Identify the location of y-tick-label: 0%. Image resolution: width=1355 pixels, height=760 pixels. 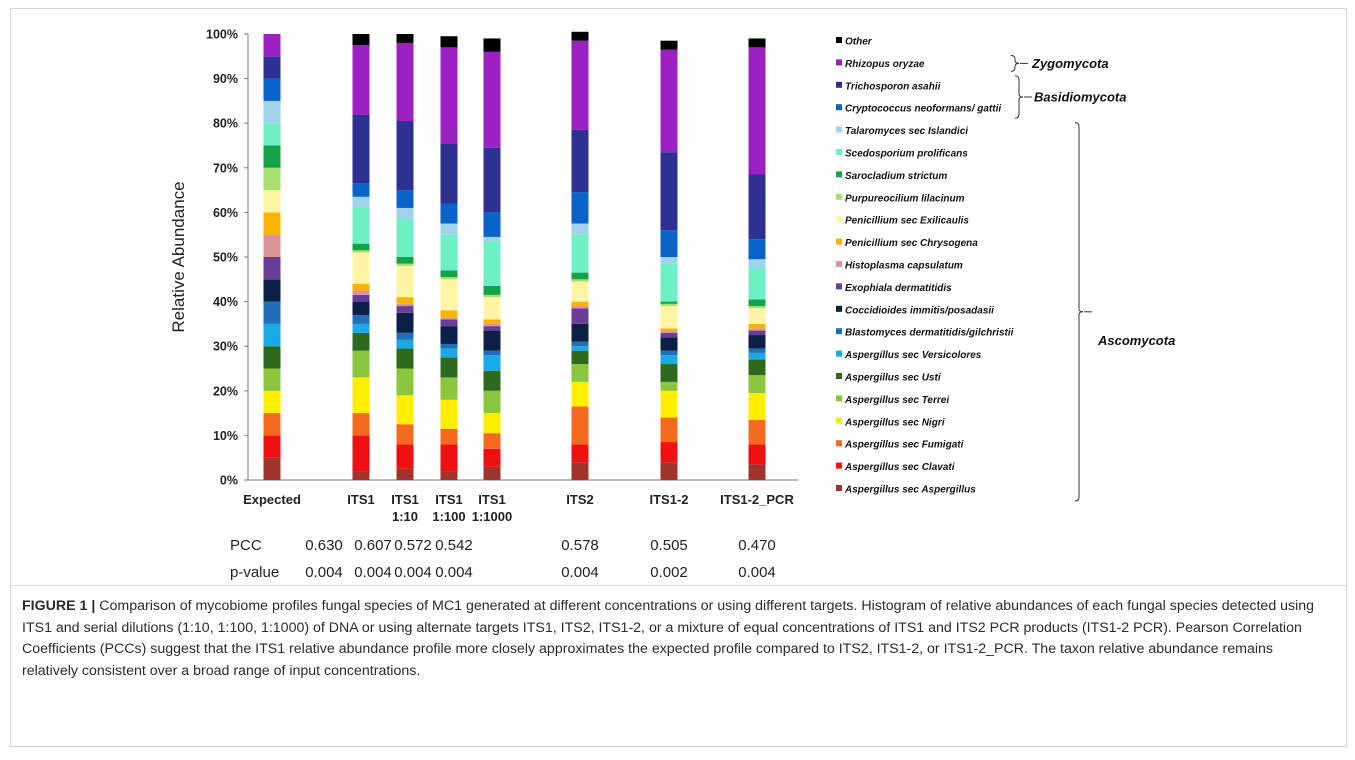
(229, 481).